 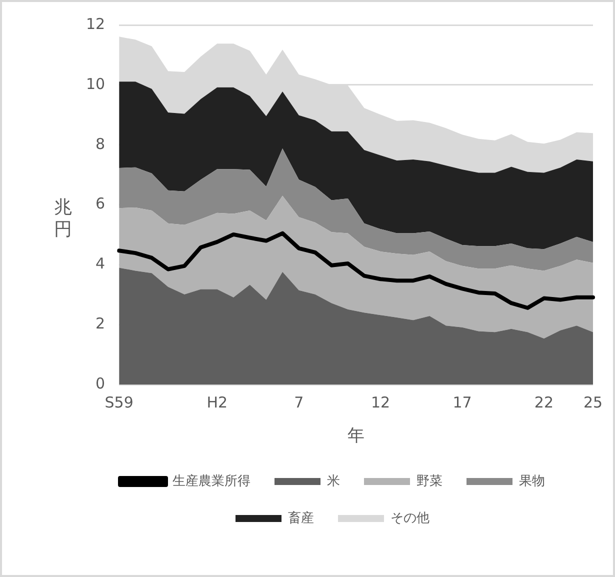 What do you see at coordinates (380, 402) in the screenshot?
I see `x-tick-label: 12` at bounding box center [380, 402].